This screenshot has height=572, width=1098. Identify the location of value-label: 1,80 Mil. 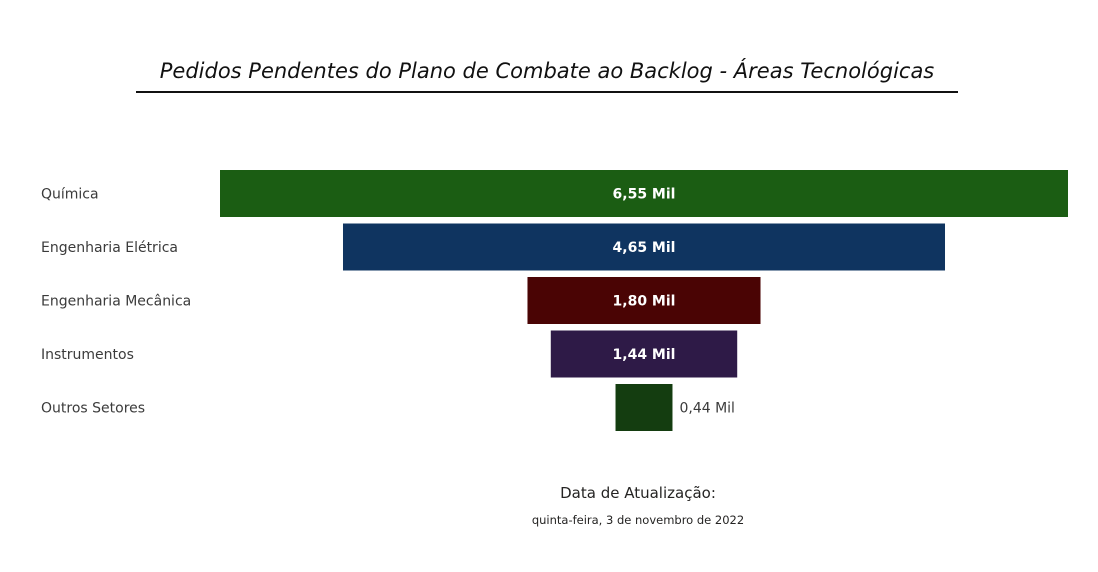
(644, 302).